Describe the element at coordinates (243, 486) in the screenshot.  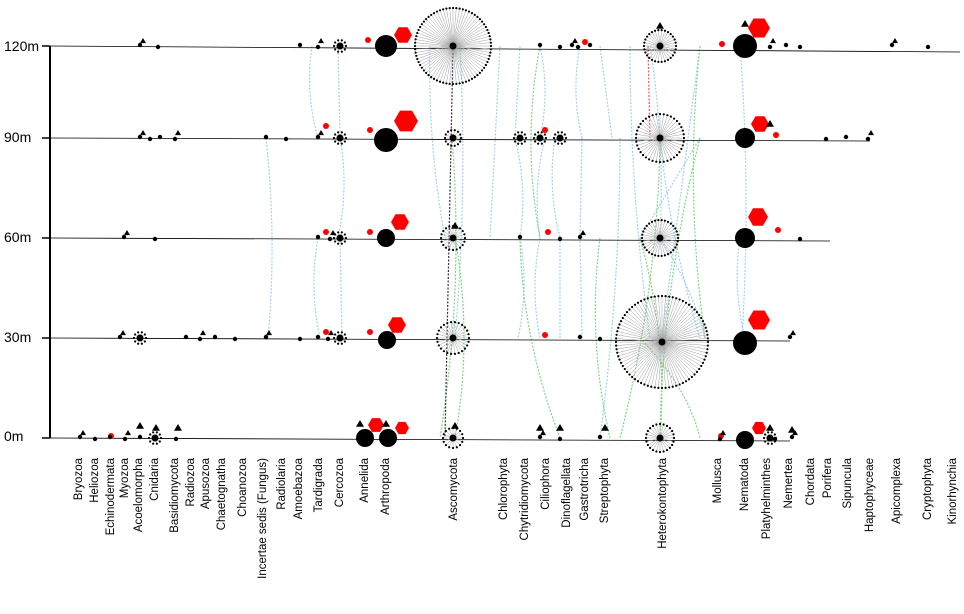
I see `taxon-label-choanozoa: Choanozoa` at that location.